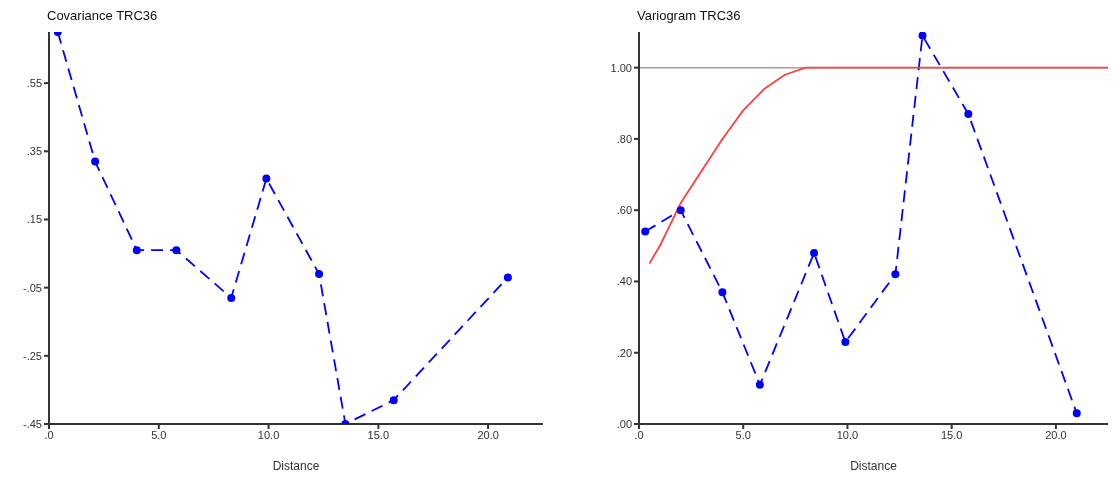 The width and height of the screenshot is (1116, 484). What do you see at coordinates (624, 281) in the screenshot?
I see `y-tick-label: .40` at bounding box center [624, 281].